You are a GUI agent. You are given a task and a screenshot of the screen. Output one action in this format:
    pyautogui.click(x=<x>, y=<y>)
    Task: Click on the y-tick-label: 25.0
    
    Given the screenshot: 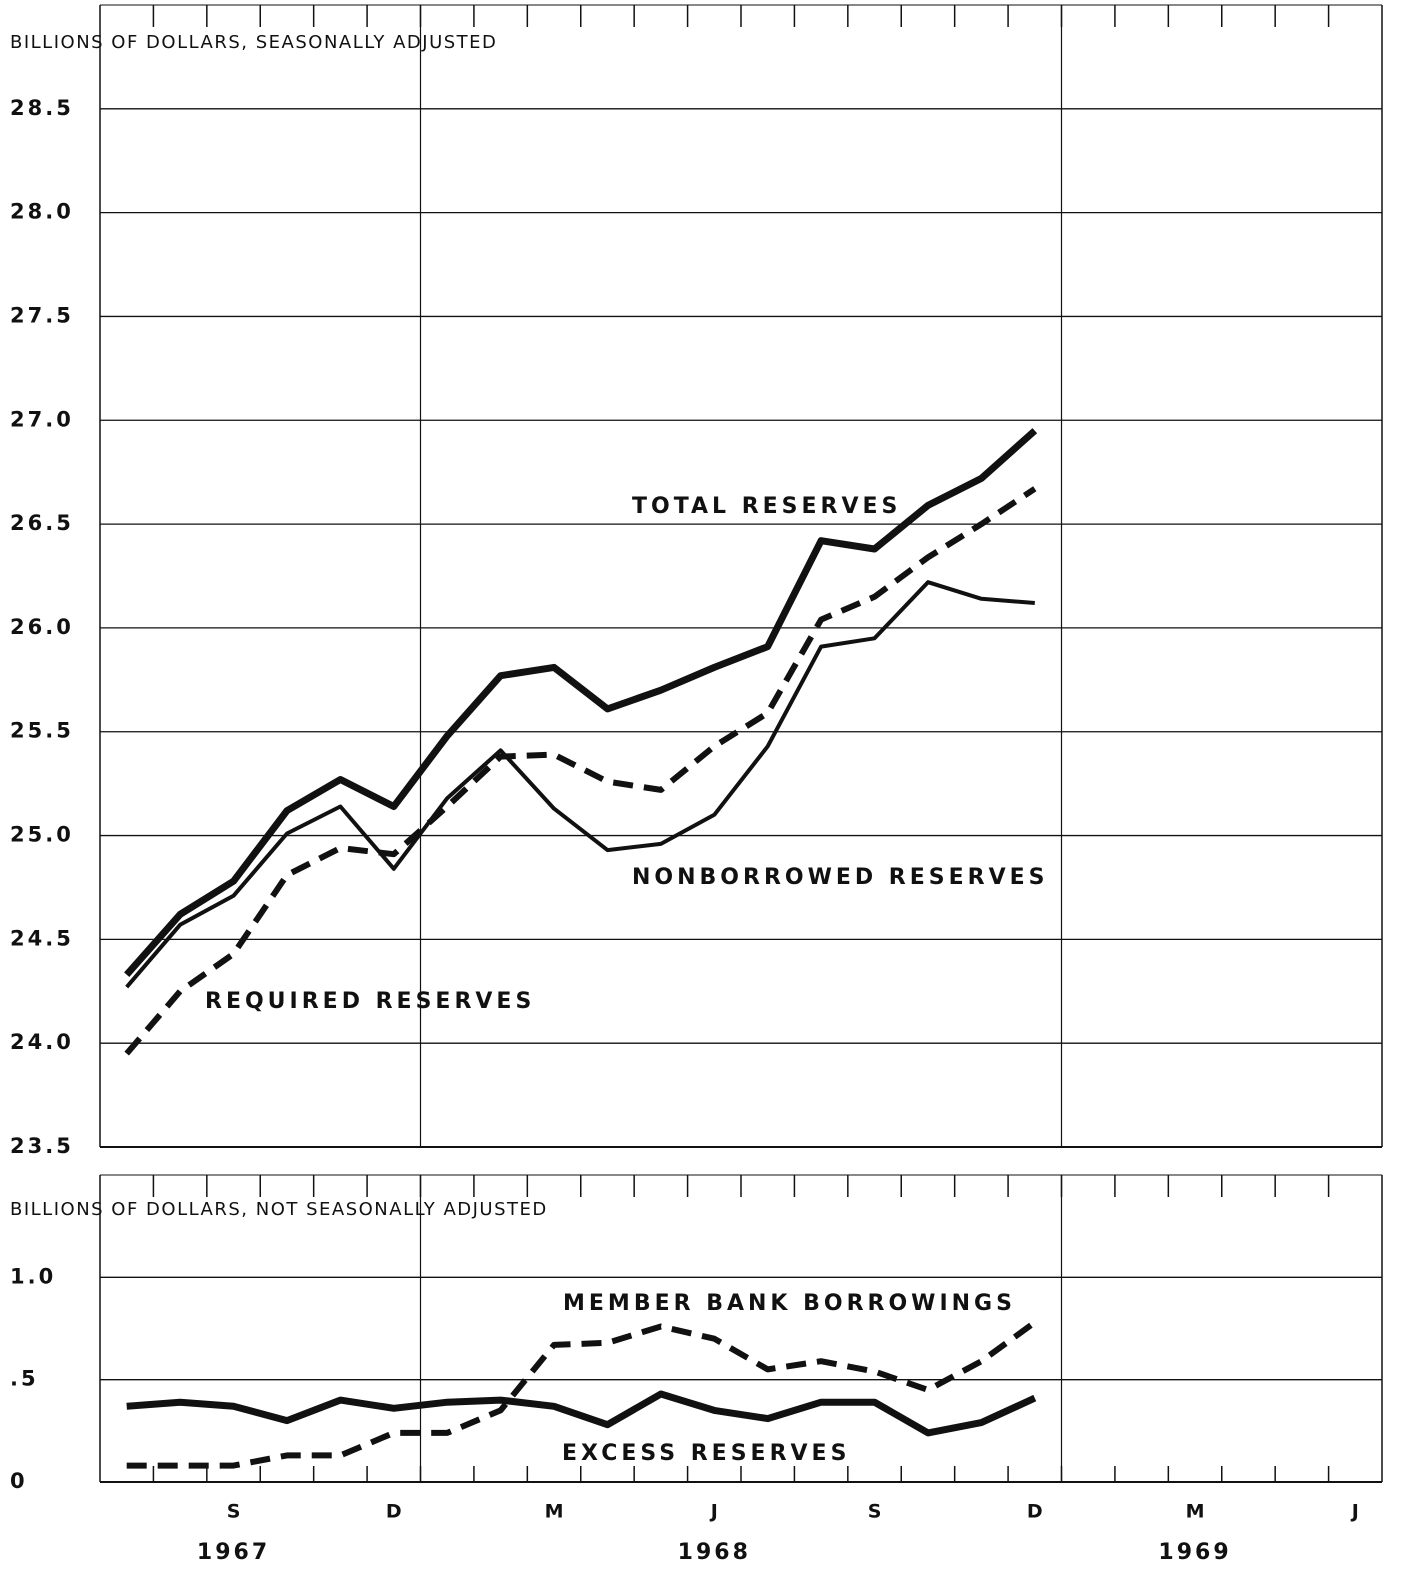 What is the action you would take?
    pyautogui.click(x=42, y=835)
    